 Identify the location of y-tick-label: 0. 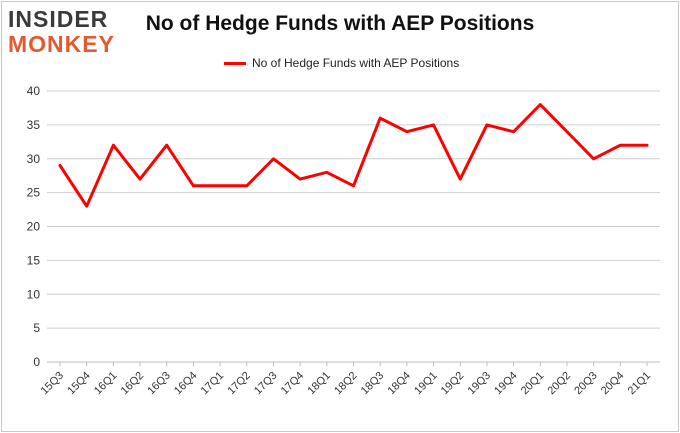
(36, 362).